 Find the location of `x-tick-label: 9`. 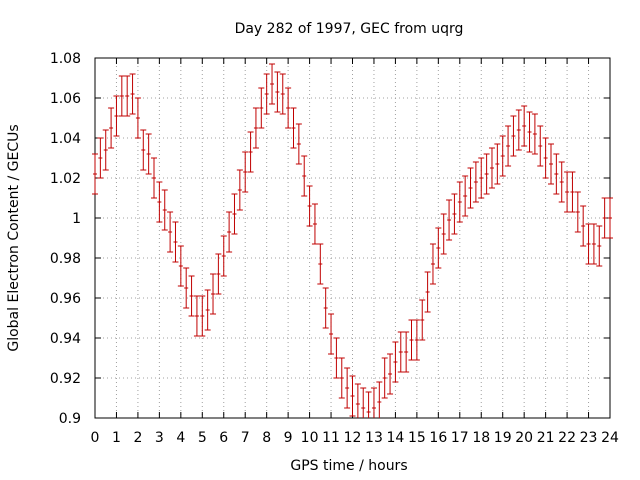

x-tick-label: 9 is located at coordinates (288, 438).